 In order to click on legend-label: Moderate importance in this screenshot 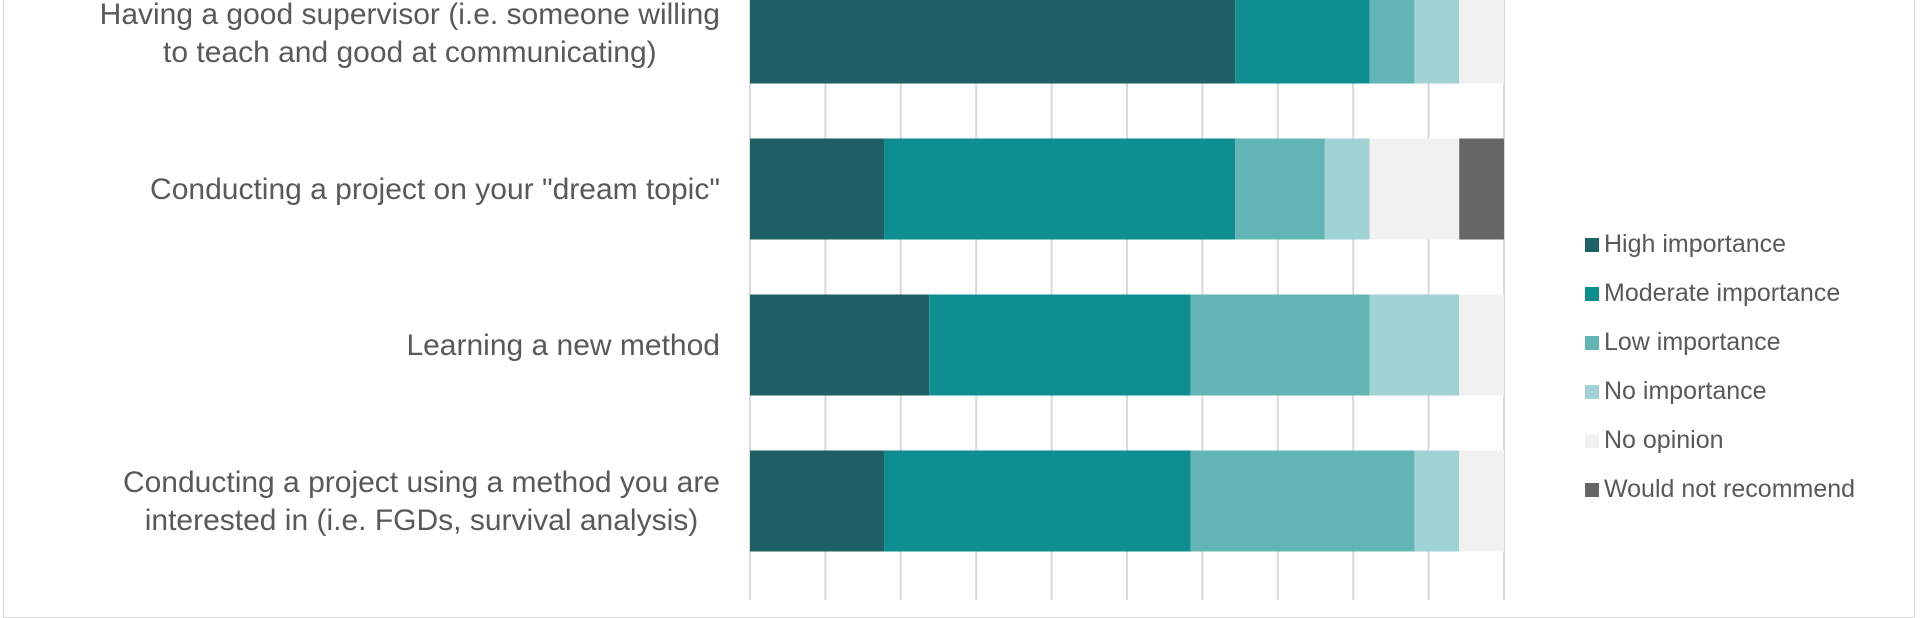, I will do `click(1722, 293)`.